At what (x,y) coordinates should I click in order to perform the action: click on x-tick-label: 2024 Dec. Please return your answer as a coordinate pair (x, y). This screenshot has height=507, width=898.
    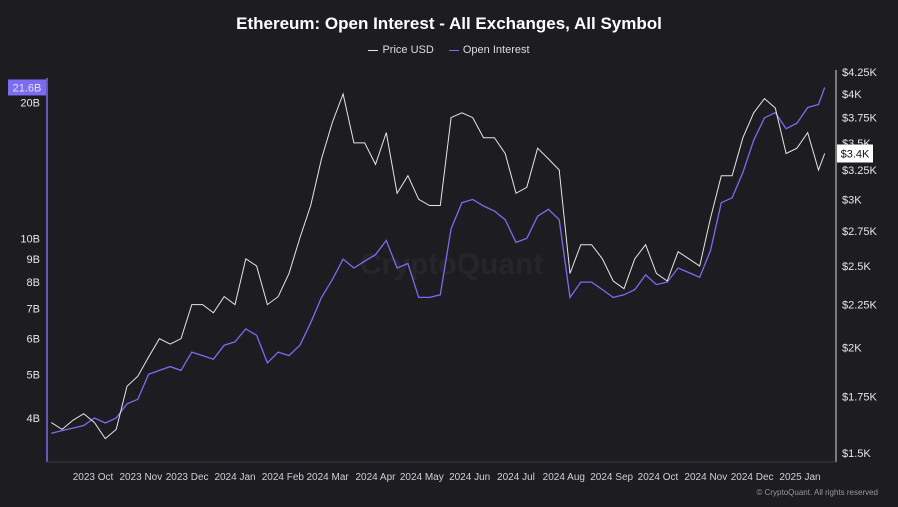
    Looking at the image, I should click on (752, 477).